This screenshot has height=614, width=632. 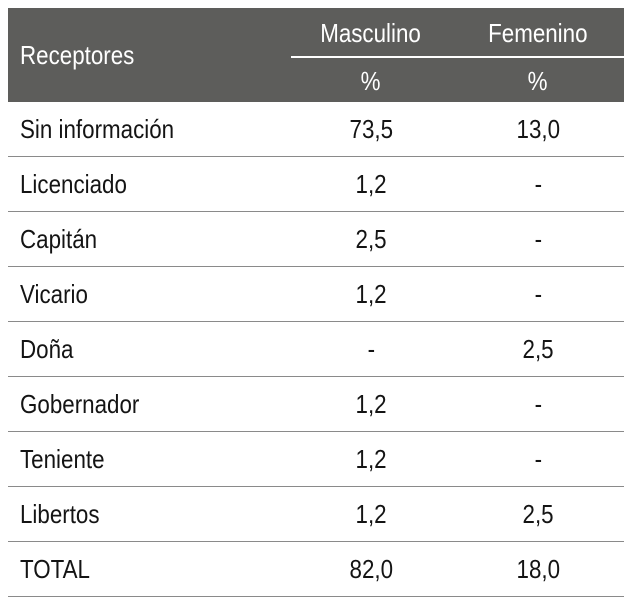 I want to click on row-label: Libertos, so click(x=60, y=514).